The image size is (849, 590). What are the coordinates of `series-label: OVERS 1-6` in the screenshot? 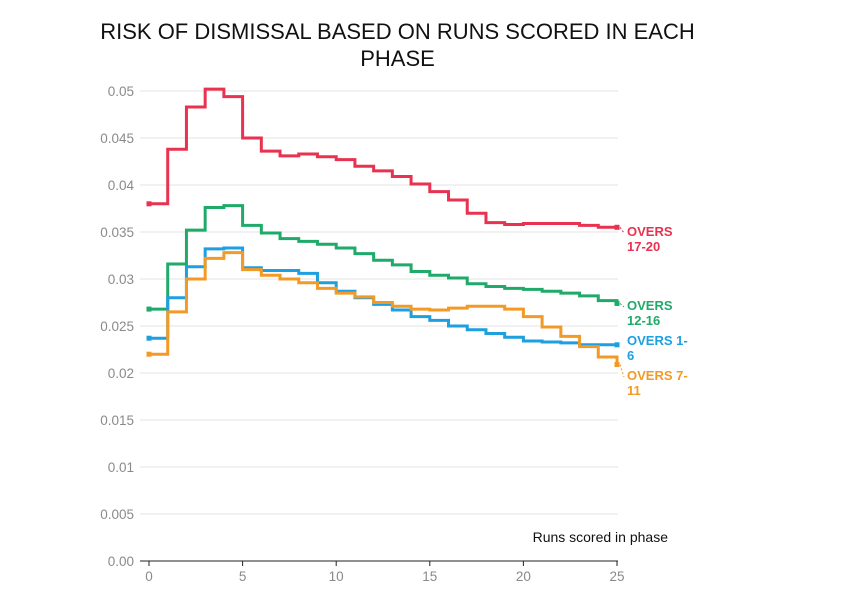 It's located at (657, 348).